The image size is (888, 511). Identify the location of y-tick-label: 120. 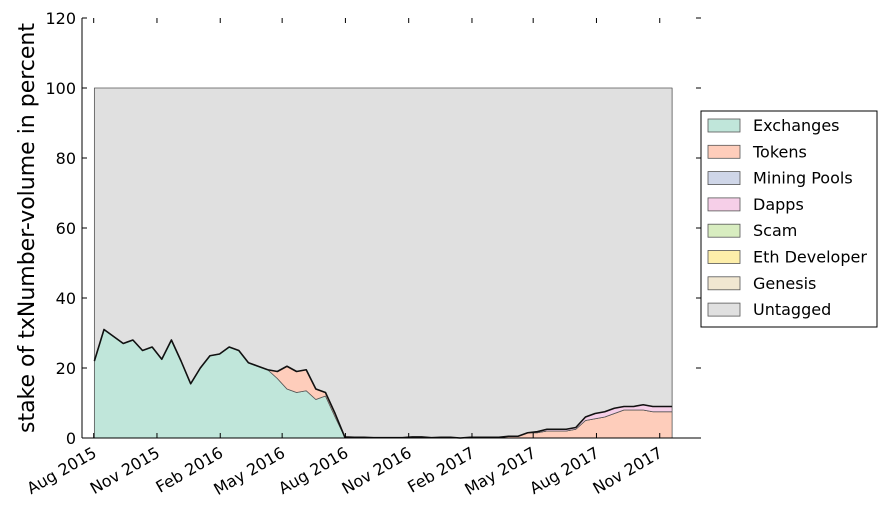
(60, 18).